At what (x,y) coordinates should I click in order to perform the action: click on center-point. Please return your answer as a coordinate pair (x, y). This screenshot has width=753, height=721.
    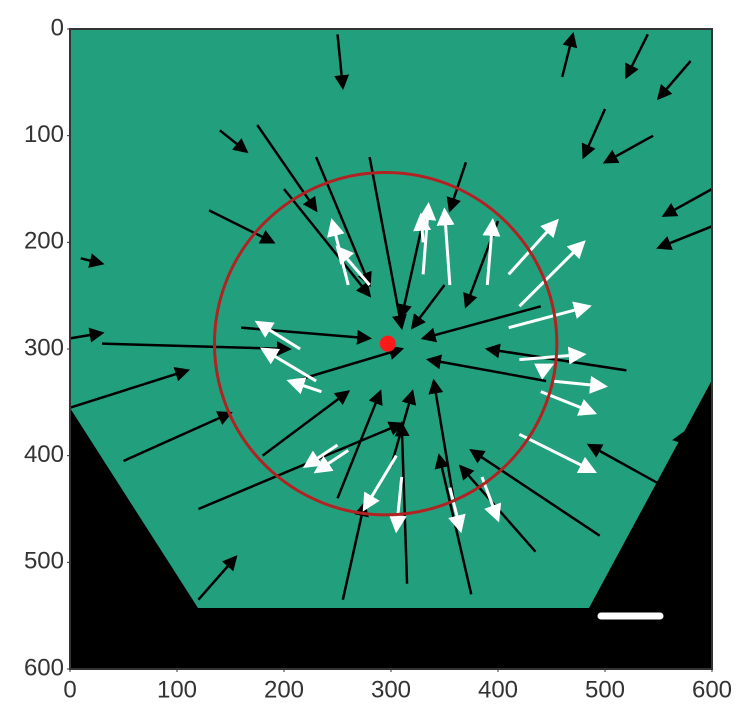
    Looking at the image, I should click on (387, 343).